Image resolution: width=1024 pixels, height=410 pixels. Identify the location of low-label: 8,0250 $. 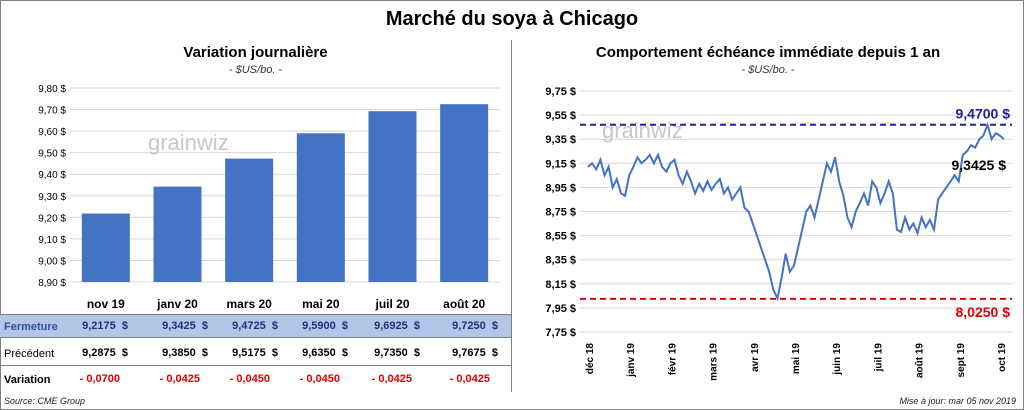
(983, 312).